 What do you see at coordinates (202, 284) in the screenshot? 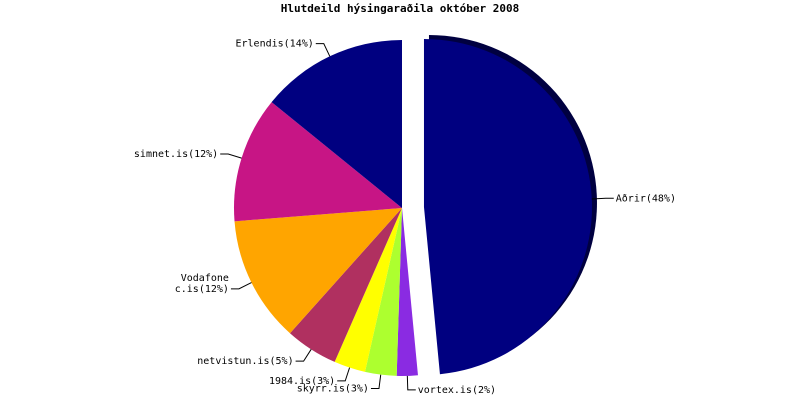
I see `slice-label: Vodafone c.is(12%)` at bounding box center [202, 284].